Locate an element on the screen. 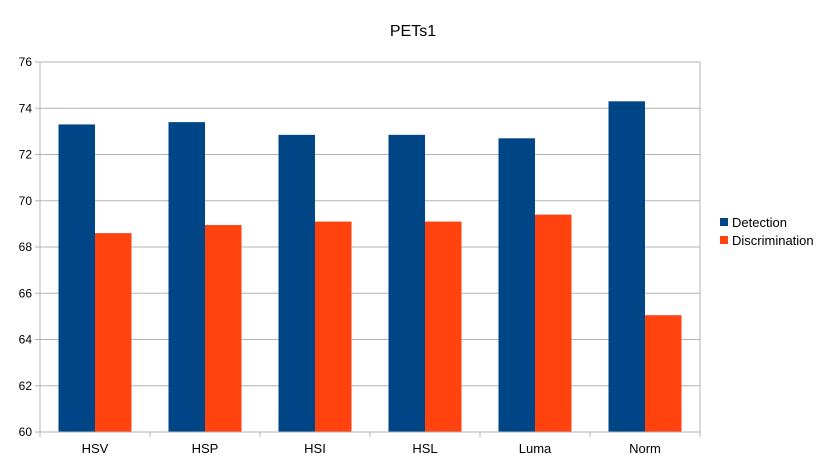 The width and height of the screenshot is (827, 470). x-tick-label: HSI is located at coordinates (315, 448).